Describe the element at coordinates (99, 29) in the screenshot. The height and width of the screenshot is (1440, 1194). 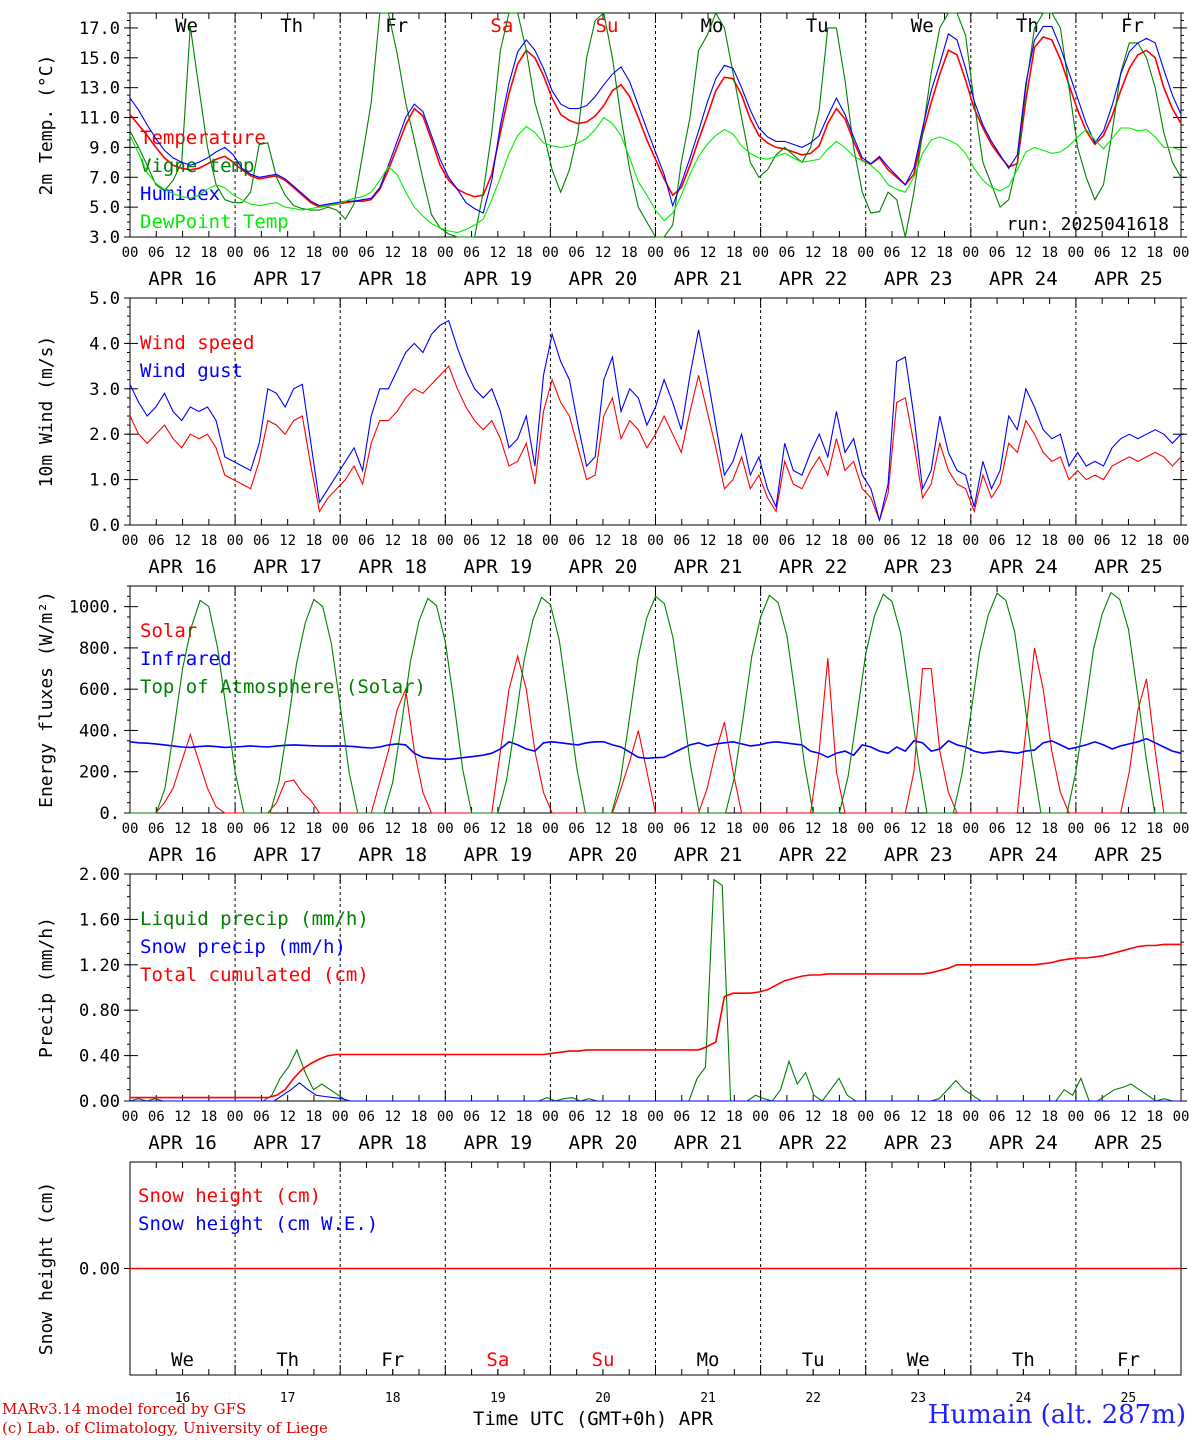
I see `y-tick-label: 17.0` at that location.